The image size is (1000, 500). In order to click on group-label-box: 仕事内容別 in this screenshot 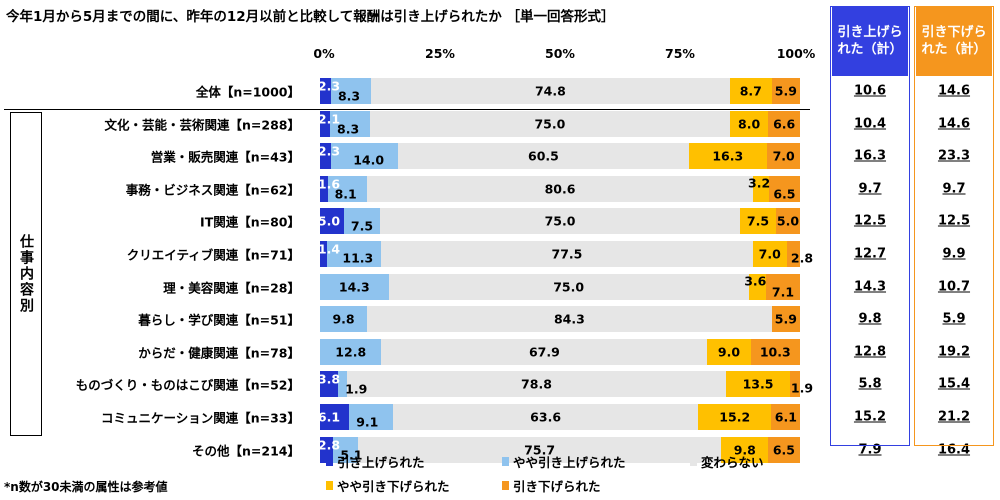, I will do `click(26, 274)`.